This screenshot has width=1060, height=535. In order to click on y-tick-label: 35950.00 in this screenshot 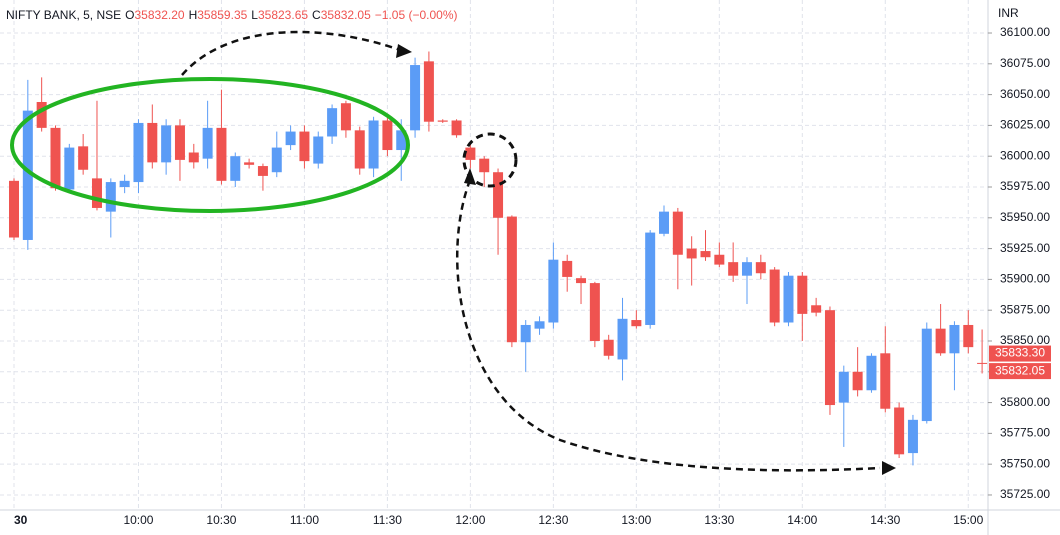, I will do `click(1025, 217)`.